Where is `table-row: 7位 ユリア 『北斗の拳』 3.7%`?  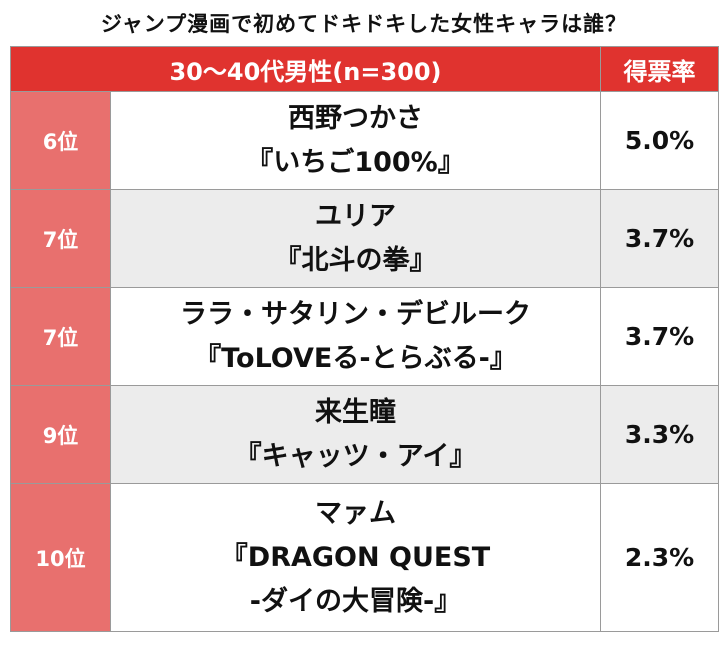
table-row: 7位 ユリア 『北斗の拳』 3.7% is located at coordinates (364, 238).